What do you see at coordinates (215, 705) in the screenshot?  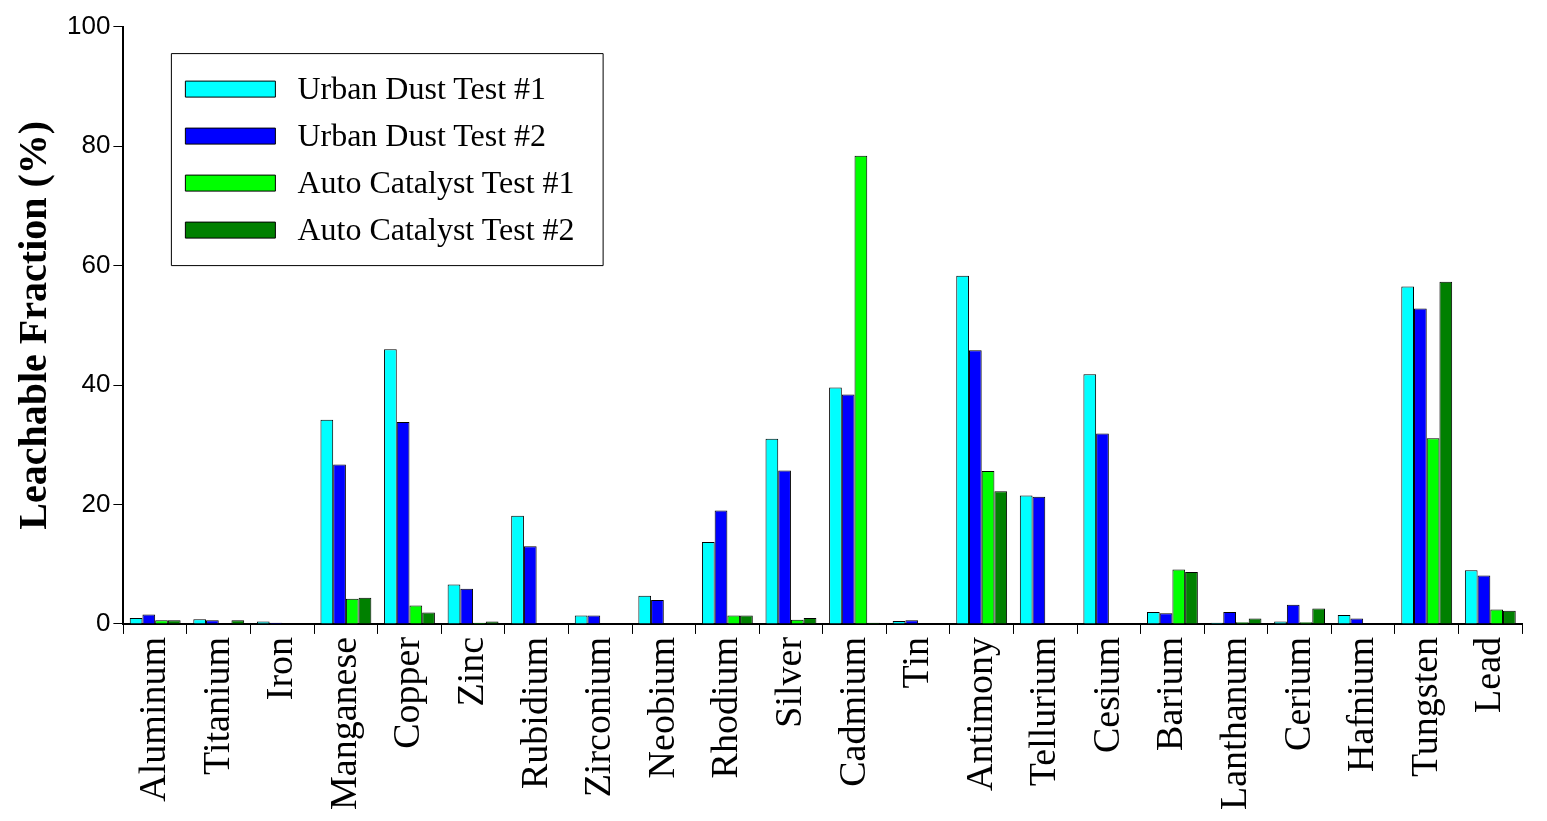 I see `x-tick-label: Titanium` at bounding box center [215, 705].